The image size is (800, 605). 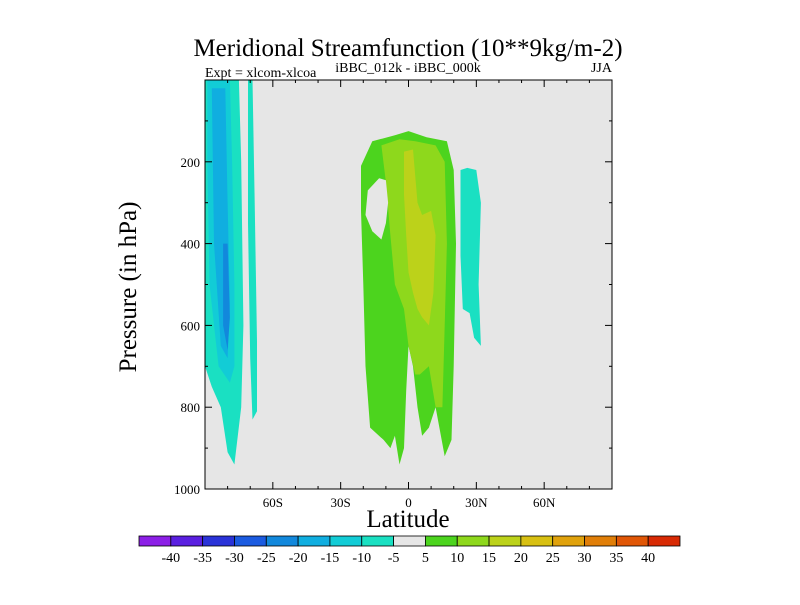 What do you see at coordinates (191, 325) in the screenshot?
I see `y-tick-label: 600` at bounding box center [191, 325].